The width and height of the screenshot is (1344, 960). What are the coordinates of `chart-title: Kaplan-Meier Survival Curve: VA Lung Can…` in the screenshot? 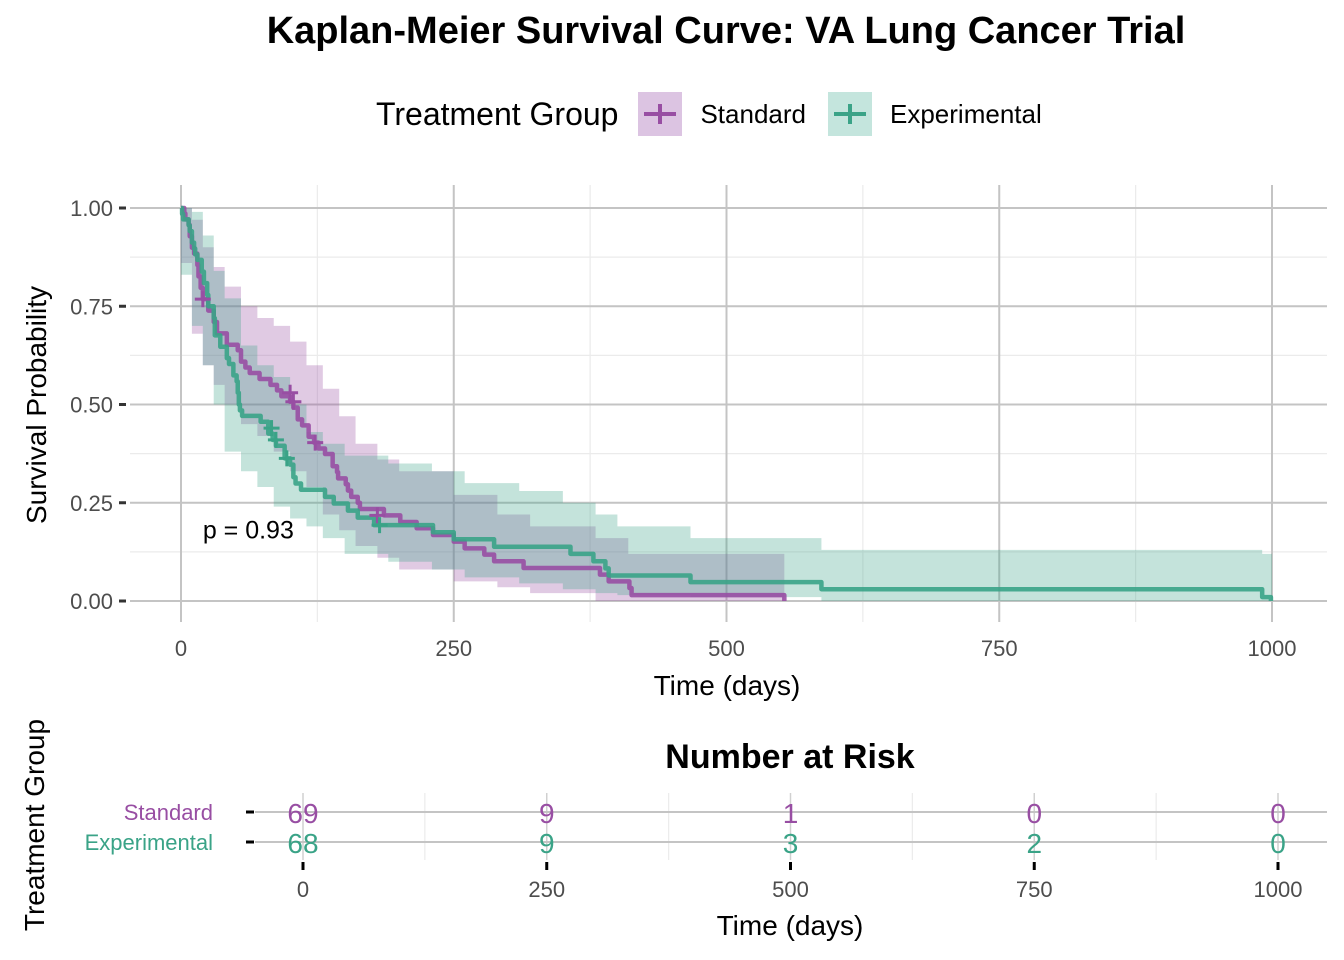 It's located at (726, 31).